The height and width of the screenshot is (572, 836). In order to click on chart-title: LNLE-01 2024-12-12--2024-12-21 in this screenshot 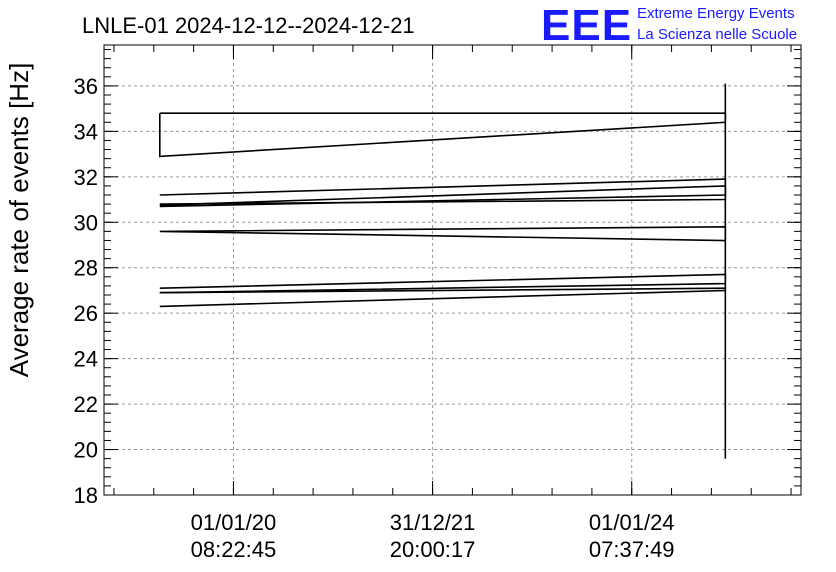, I will do `click(248, 25)`.